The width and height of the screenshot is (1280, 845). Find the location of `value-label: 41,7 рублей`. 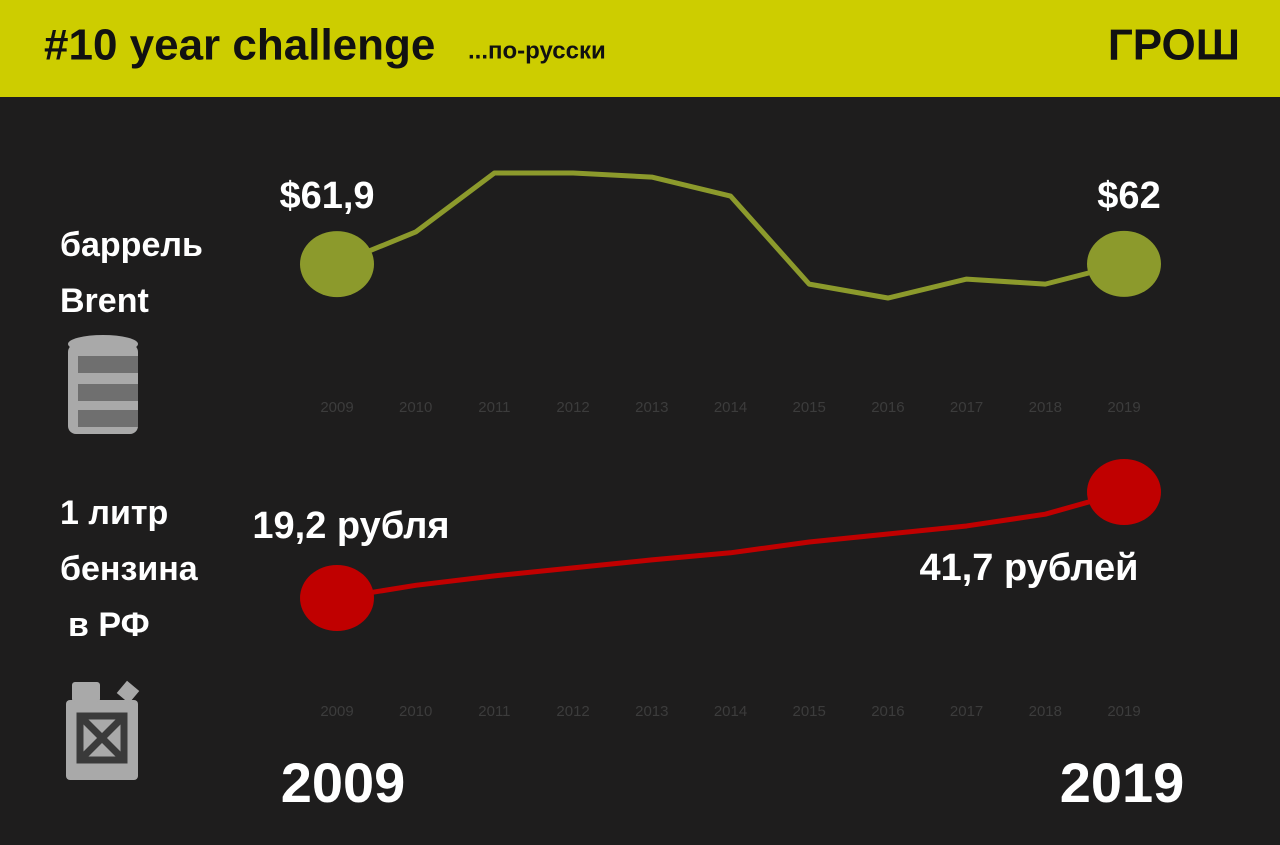

value-label: 41,7 рублей is located at coordinates (1028, 568).